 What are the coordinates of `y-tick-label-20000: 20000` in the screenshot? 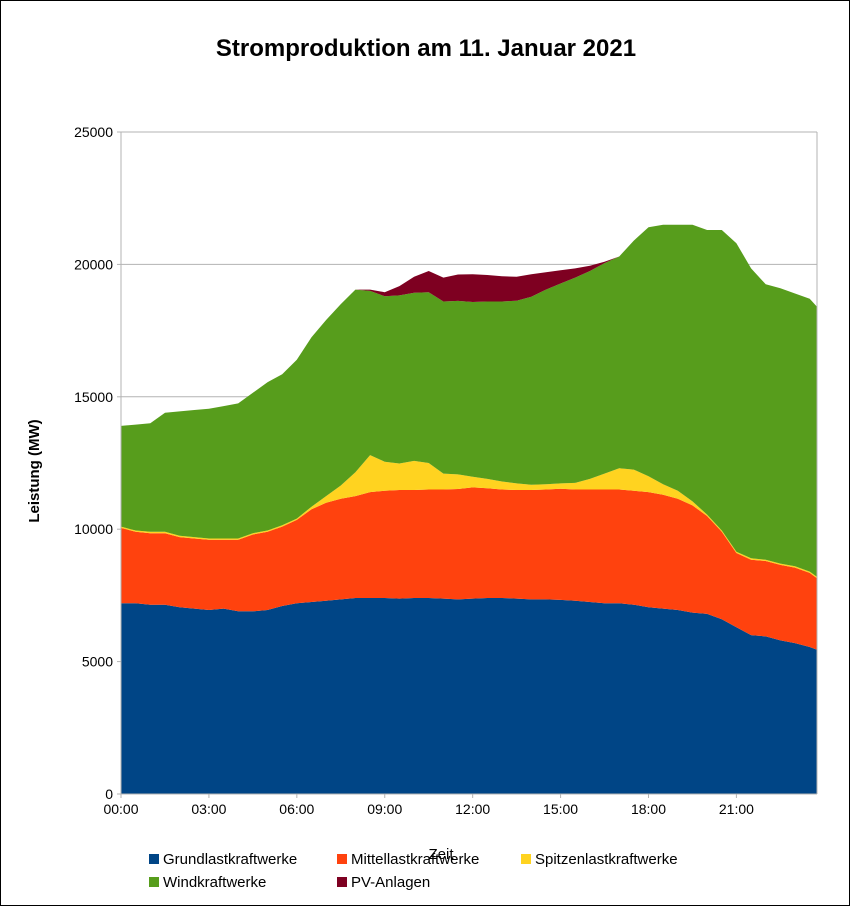 It's located at (93, 264).